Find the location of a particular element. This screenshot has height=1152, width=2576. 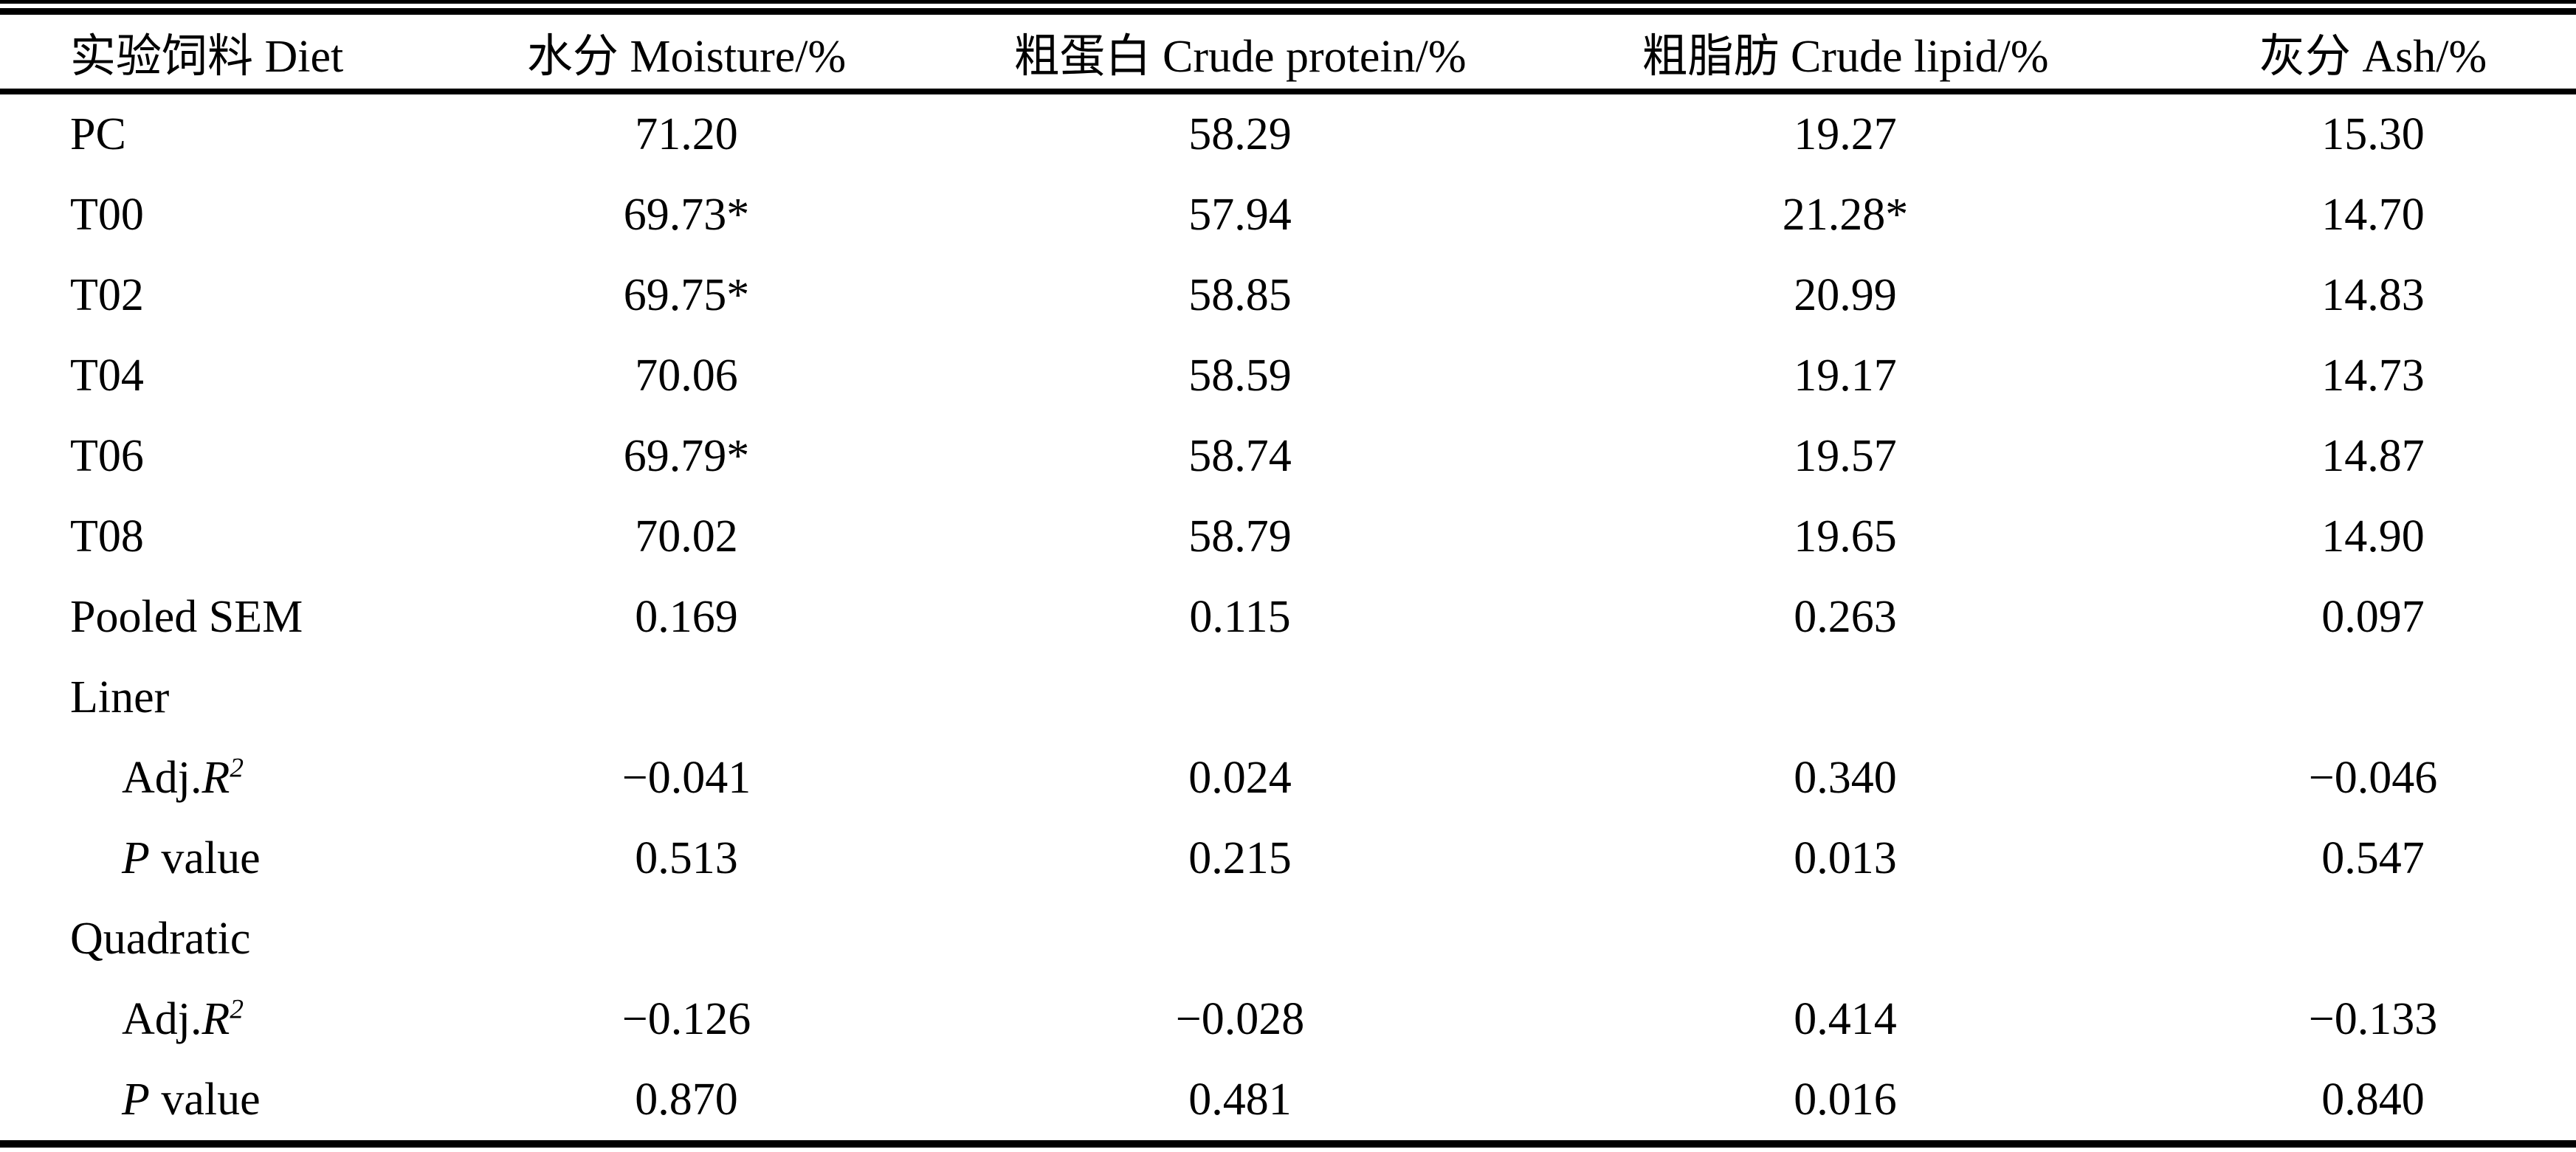

cell-crude-lipid: 19.17 is located at coordinates (1845, 376).